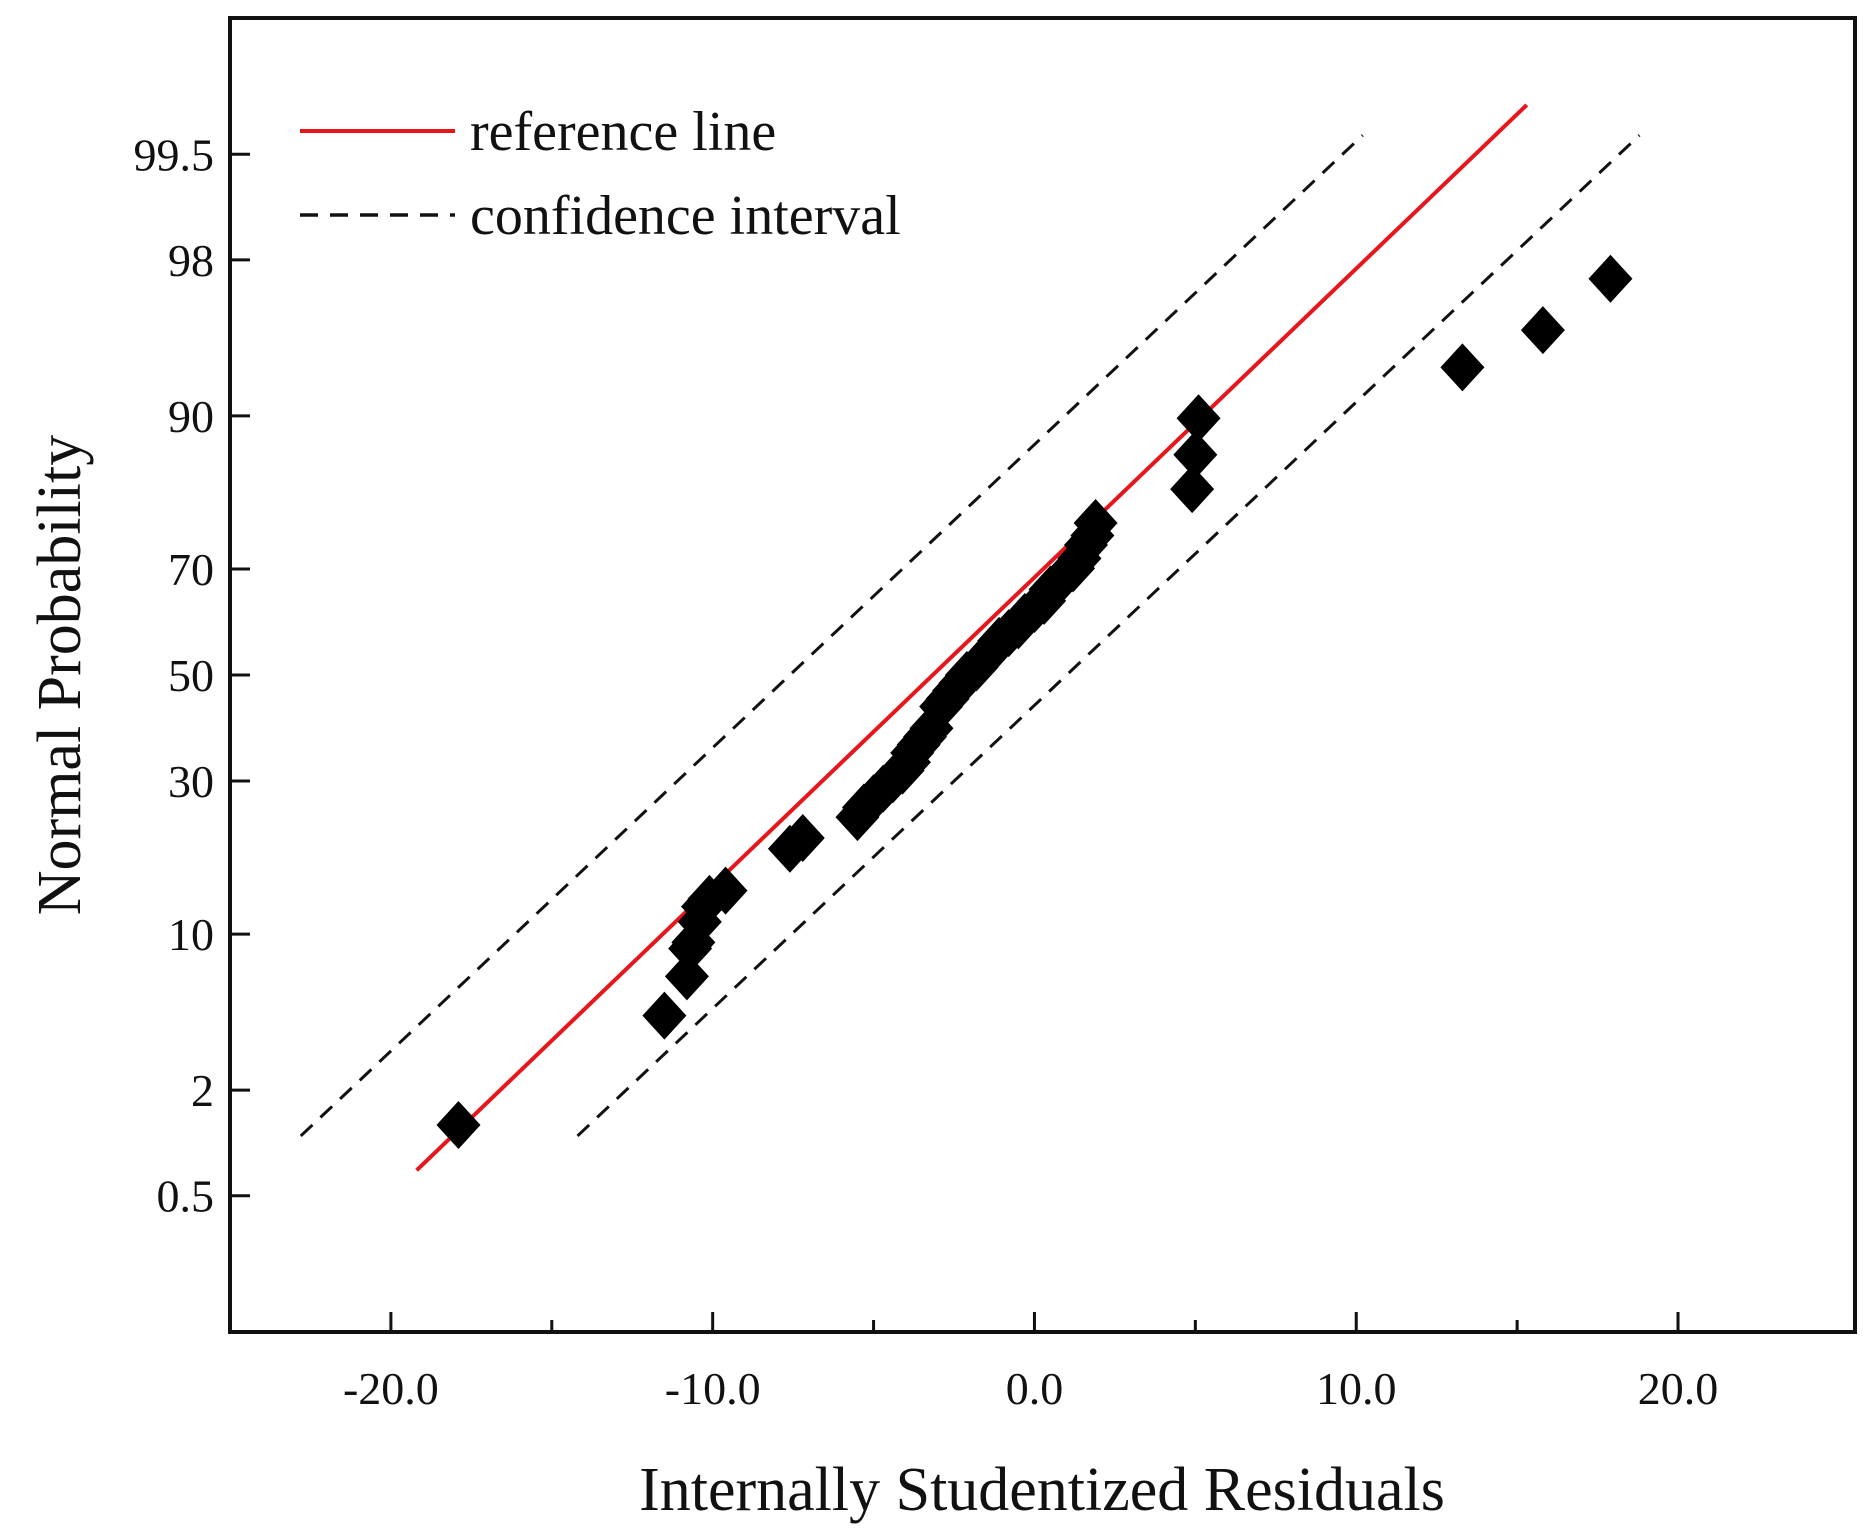  I want to click on y-tick-label: 99.5, so click(174, 154).